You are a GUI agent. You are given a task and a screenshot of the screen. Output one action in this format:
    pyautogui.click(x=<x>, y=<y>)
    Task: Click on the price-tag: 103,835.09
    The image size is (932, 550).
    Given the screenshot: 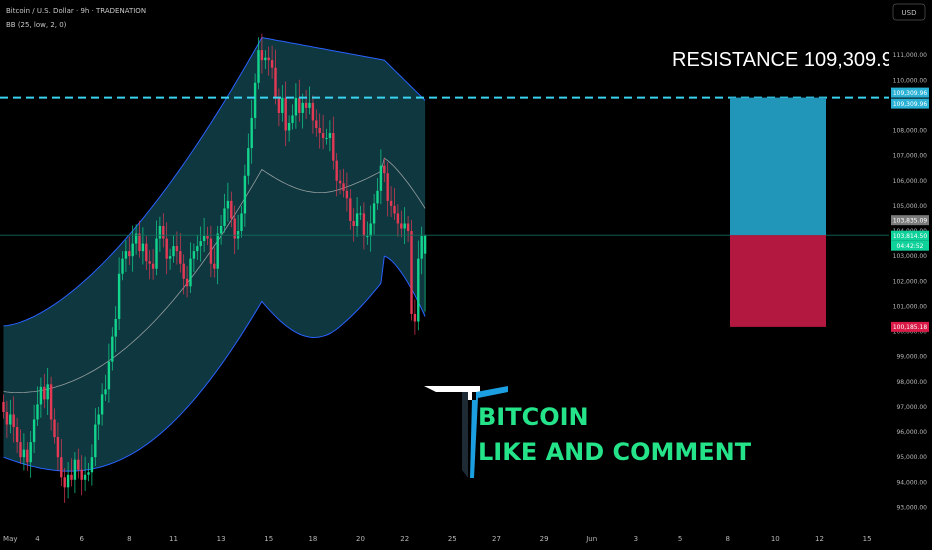 What is the action you would take?
    pyautogui.click(x=910, y=220)
    